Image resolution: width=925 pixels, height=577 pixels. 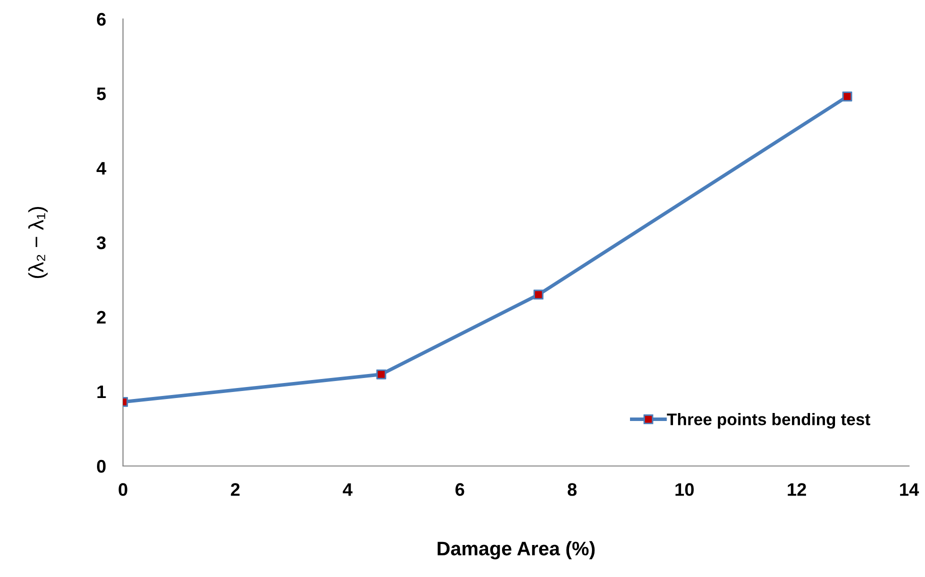 What do you see at coordinates (101, 317) in the screenshot?
I see `y-tick-label: 2` at bounding box center [101, 317].